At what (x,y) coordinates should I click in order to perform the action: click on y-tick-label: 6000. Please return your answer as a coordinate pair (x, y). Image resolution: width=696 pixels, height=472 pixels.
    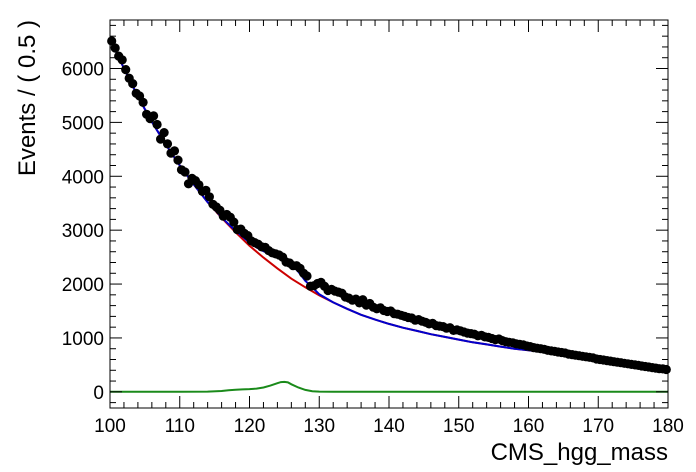
    Looking at the image, I should click on (83, 70).